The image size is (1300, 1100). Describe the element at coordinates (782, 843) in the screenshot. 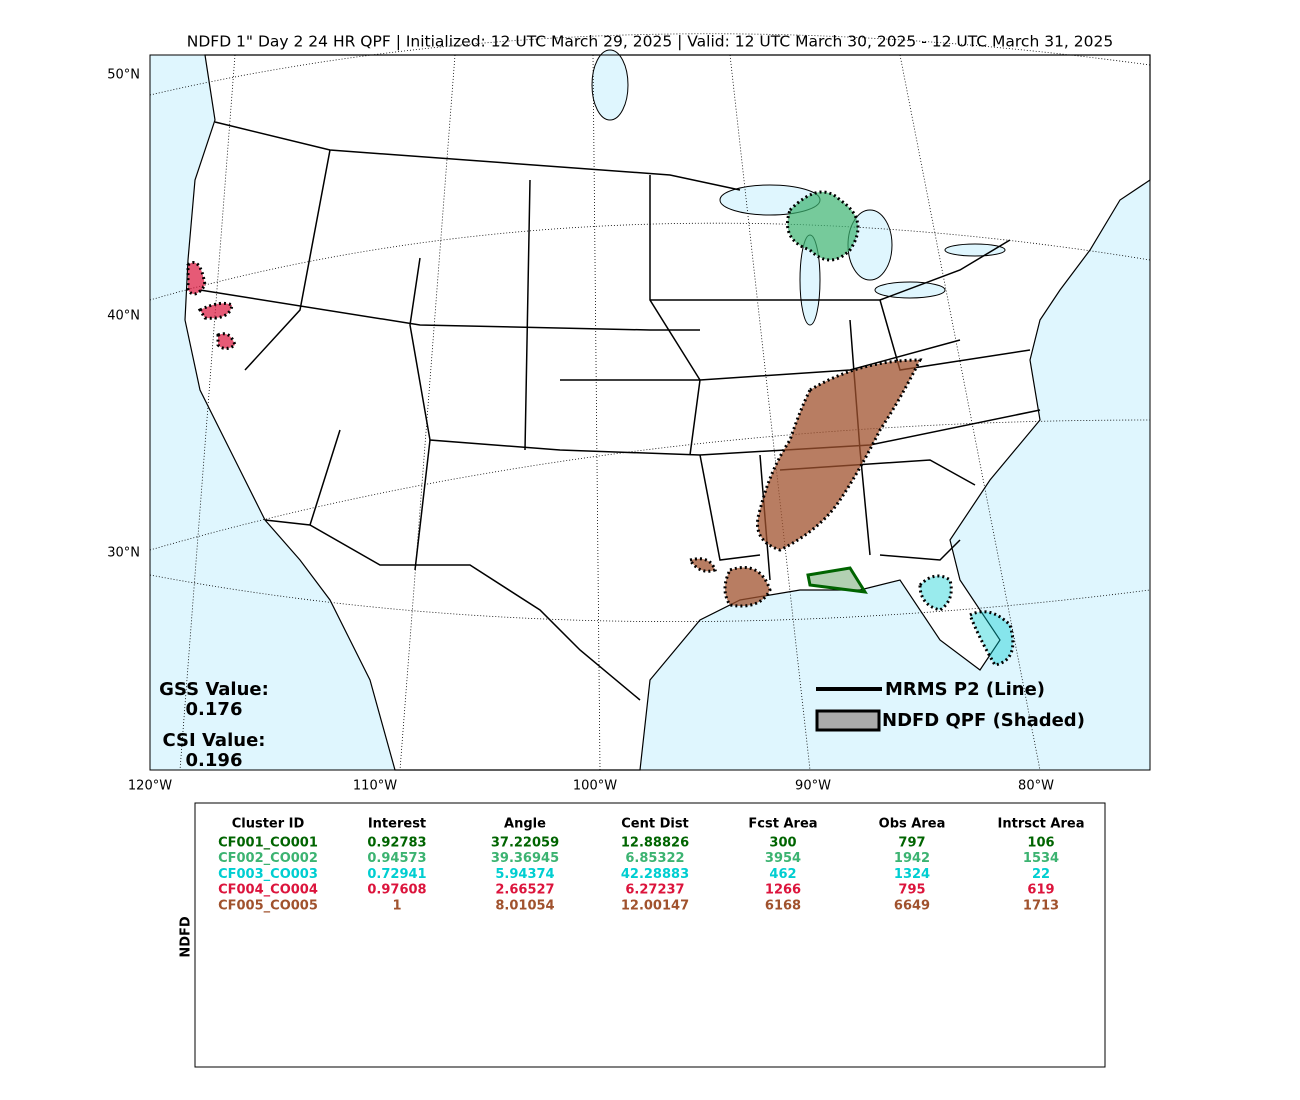

I see `table-cell: 300` at that location.